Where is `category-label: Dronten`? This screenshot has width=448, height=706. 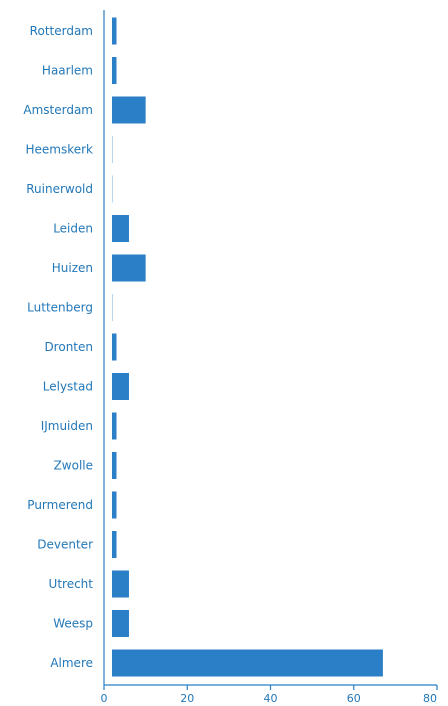 category-label: Dronten is located at coordinates (68, 347).